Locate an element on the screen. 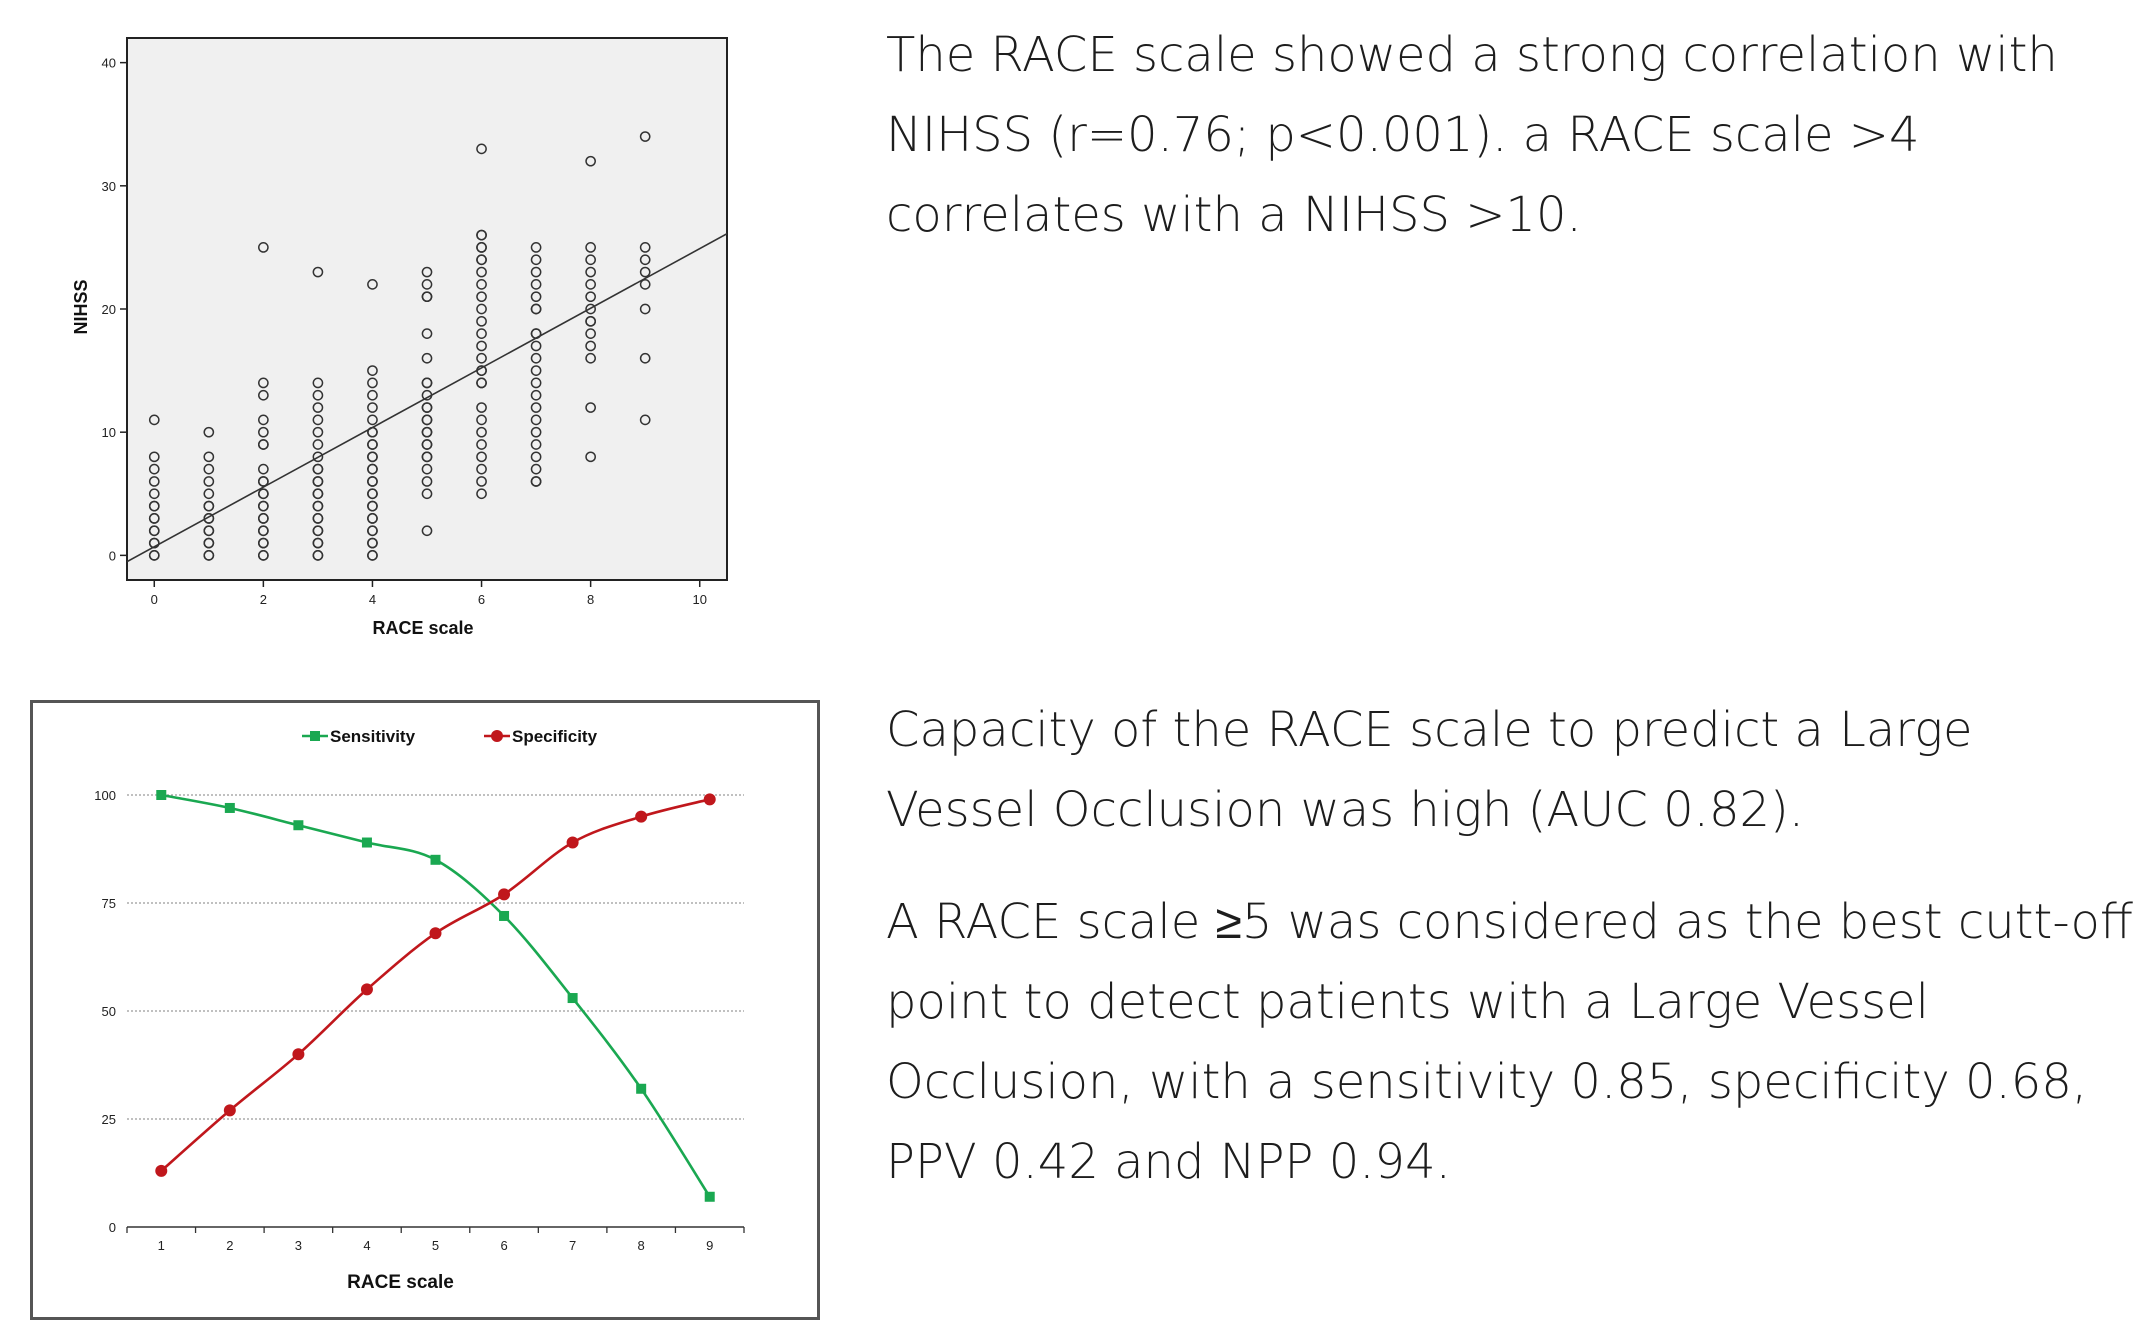 This screenshot has height=1336, width=2152. specificity-legend-marker is located at coordinates (497, 736).